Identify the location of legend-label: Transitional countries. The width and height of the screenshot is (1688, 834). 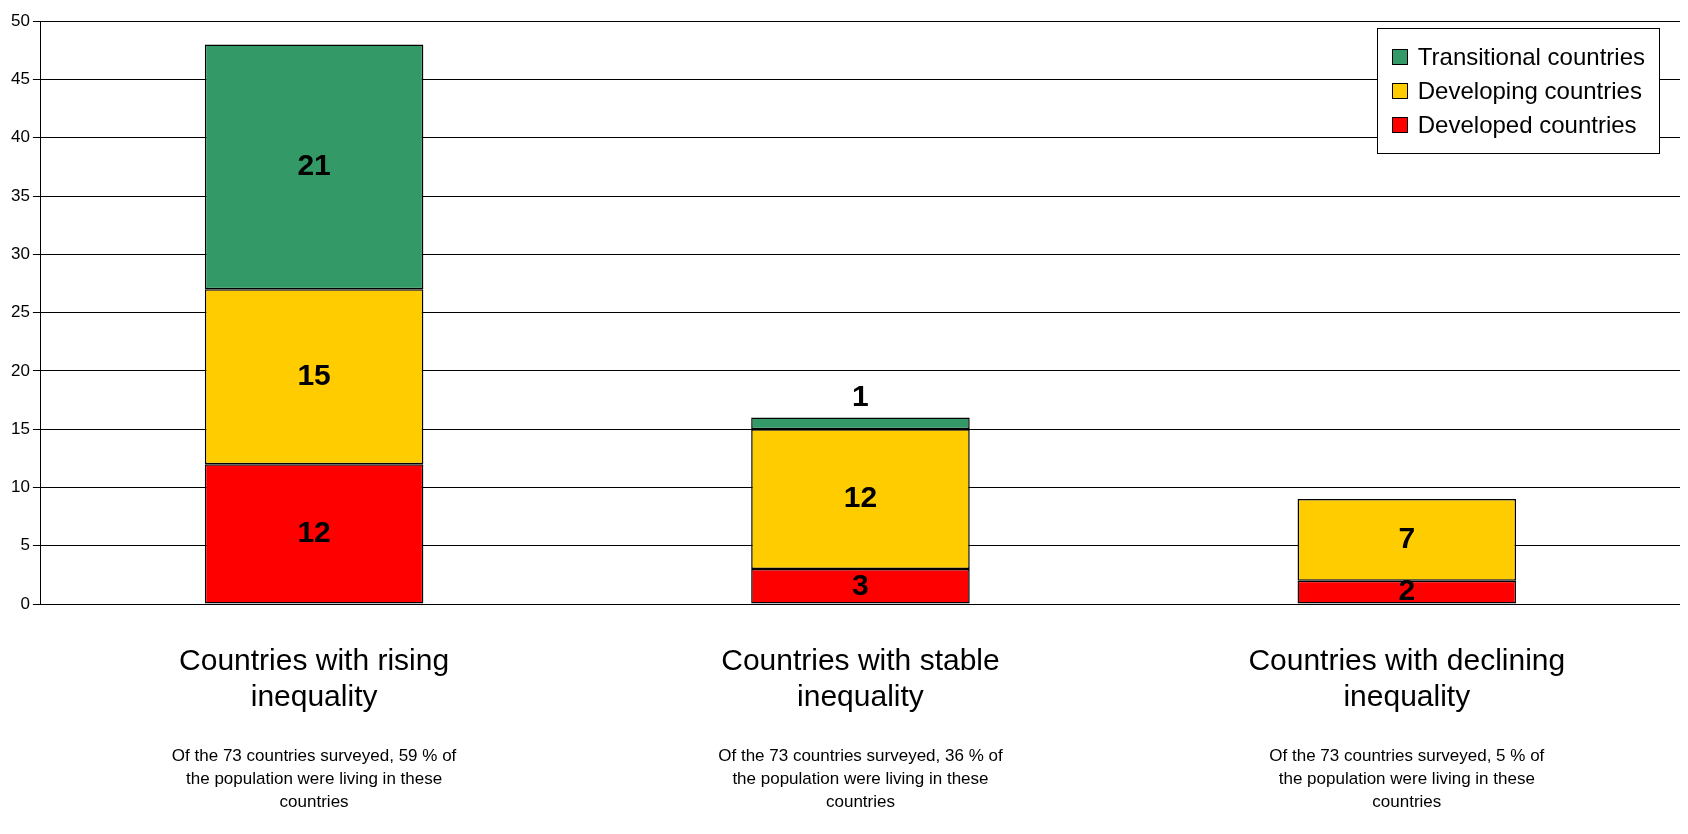
(1531, 57).